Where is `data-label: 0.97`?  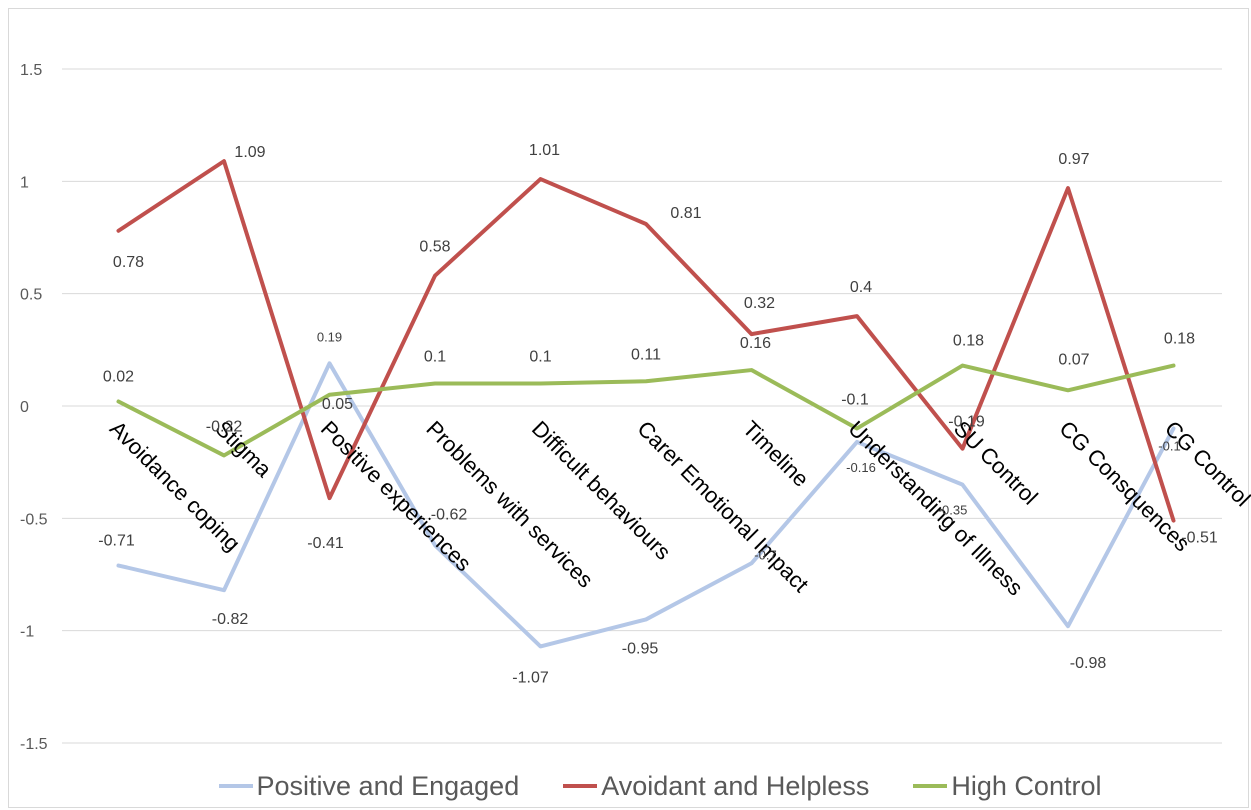 data-label: 0.97 is located at coordinates (1073, 159).